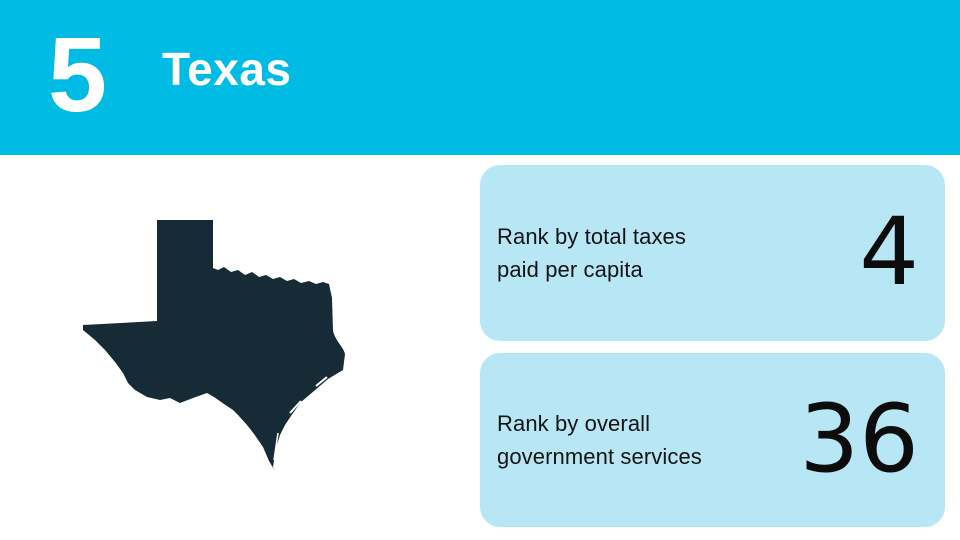 Image resolution: width=960 pixels, height=540 pixels. I want to click on stat-card-taxes-label: Rank by total taxes paid per capita, so click(591, 253).